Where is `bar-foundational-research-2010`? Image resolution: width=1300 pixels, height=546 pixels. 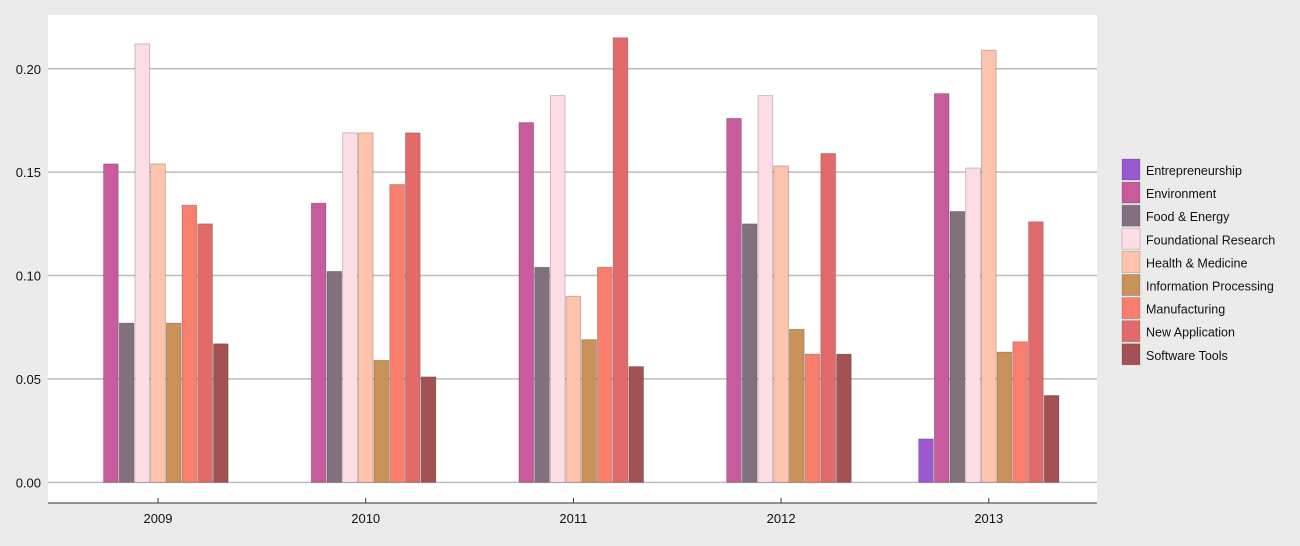 bar-foundational-research-2010 is located at coordinates (350, 307).